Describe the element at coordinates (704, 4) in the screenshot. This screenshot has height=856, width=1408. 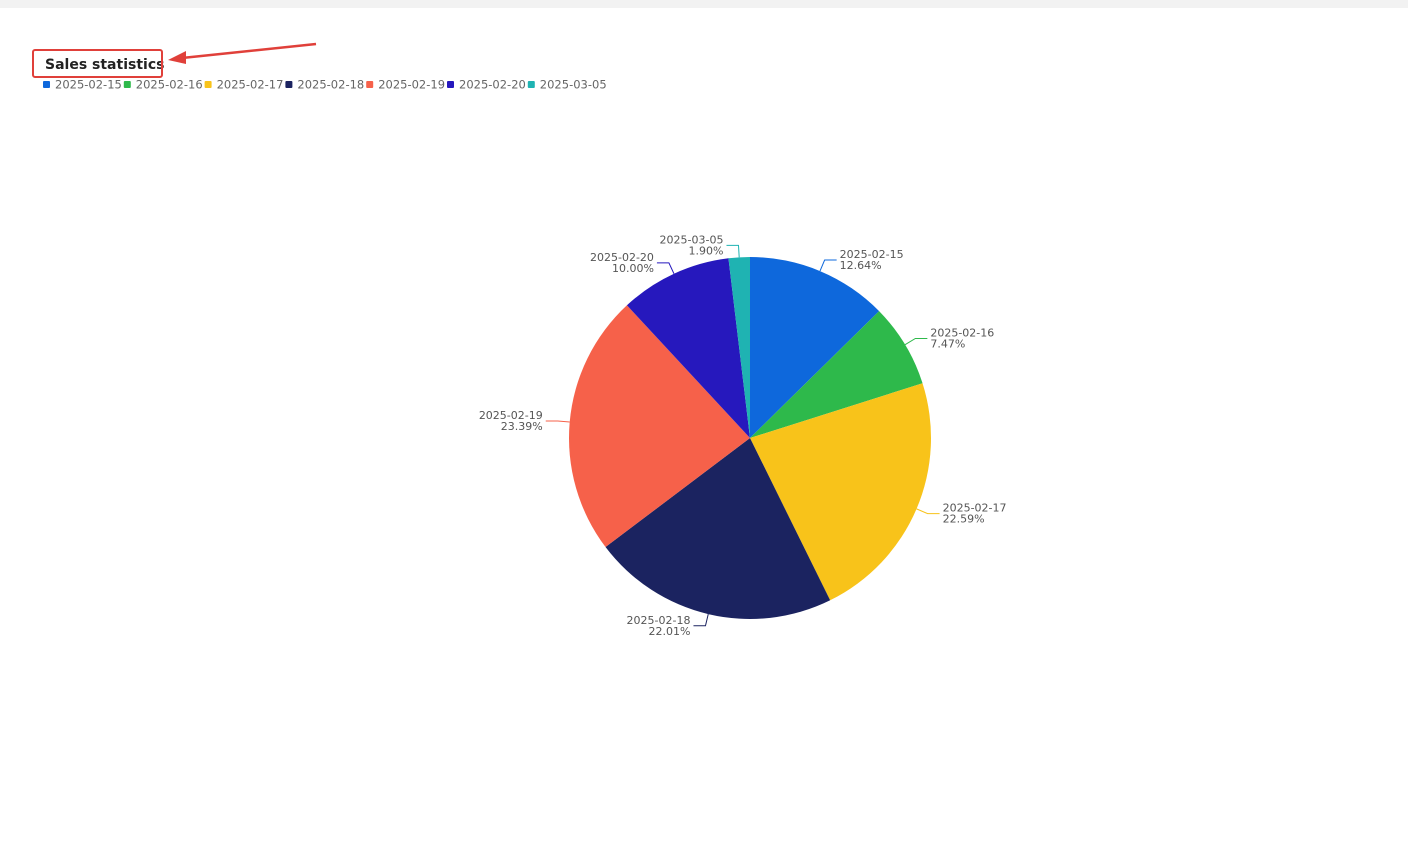
I see `top-bar` at that location.